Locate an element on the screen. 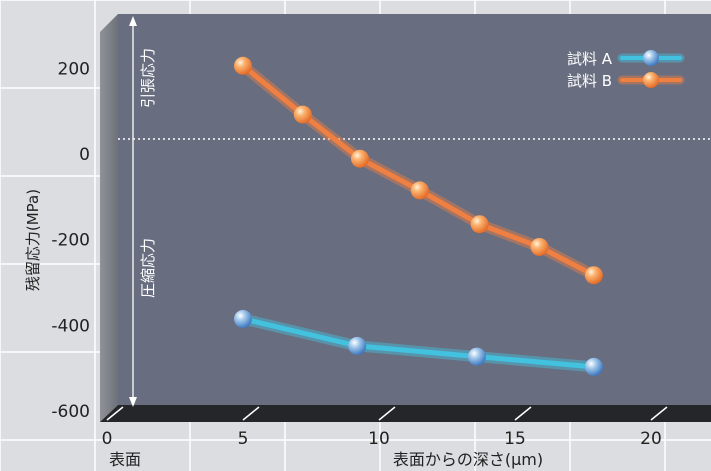  tension-label: 引張応力 is located at coordinates (148, 78).